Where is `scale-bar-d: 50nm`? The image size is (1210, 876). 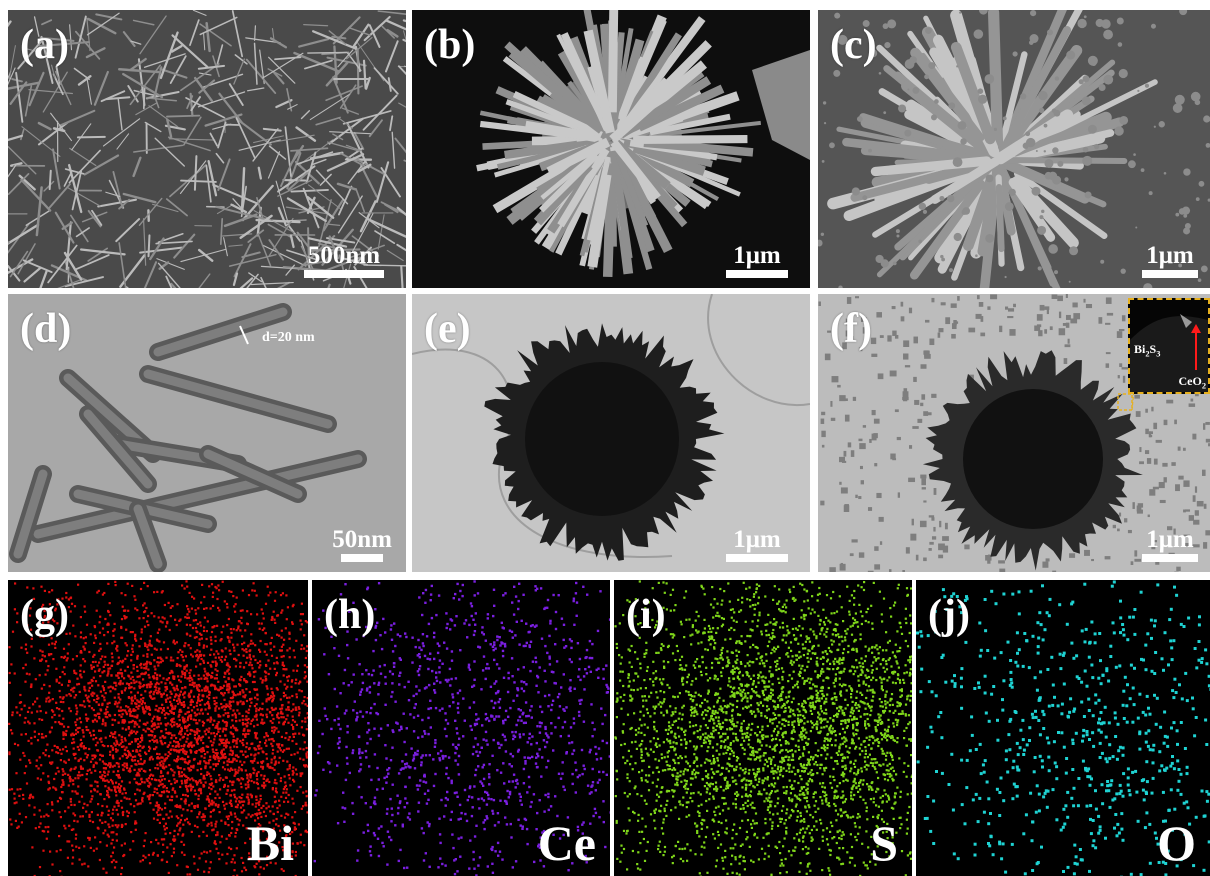 scale-bar-d: 50nm is located at coordinates (362, 544).